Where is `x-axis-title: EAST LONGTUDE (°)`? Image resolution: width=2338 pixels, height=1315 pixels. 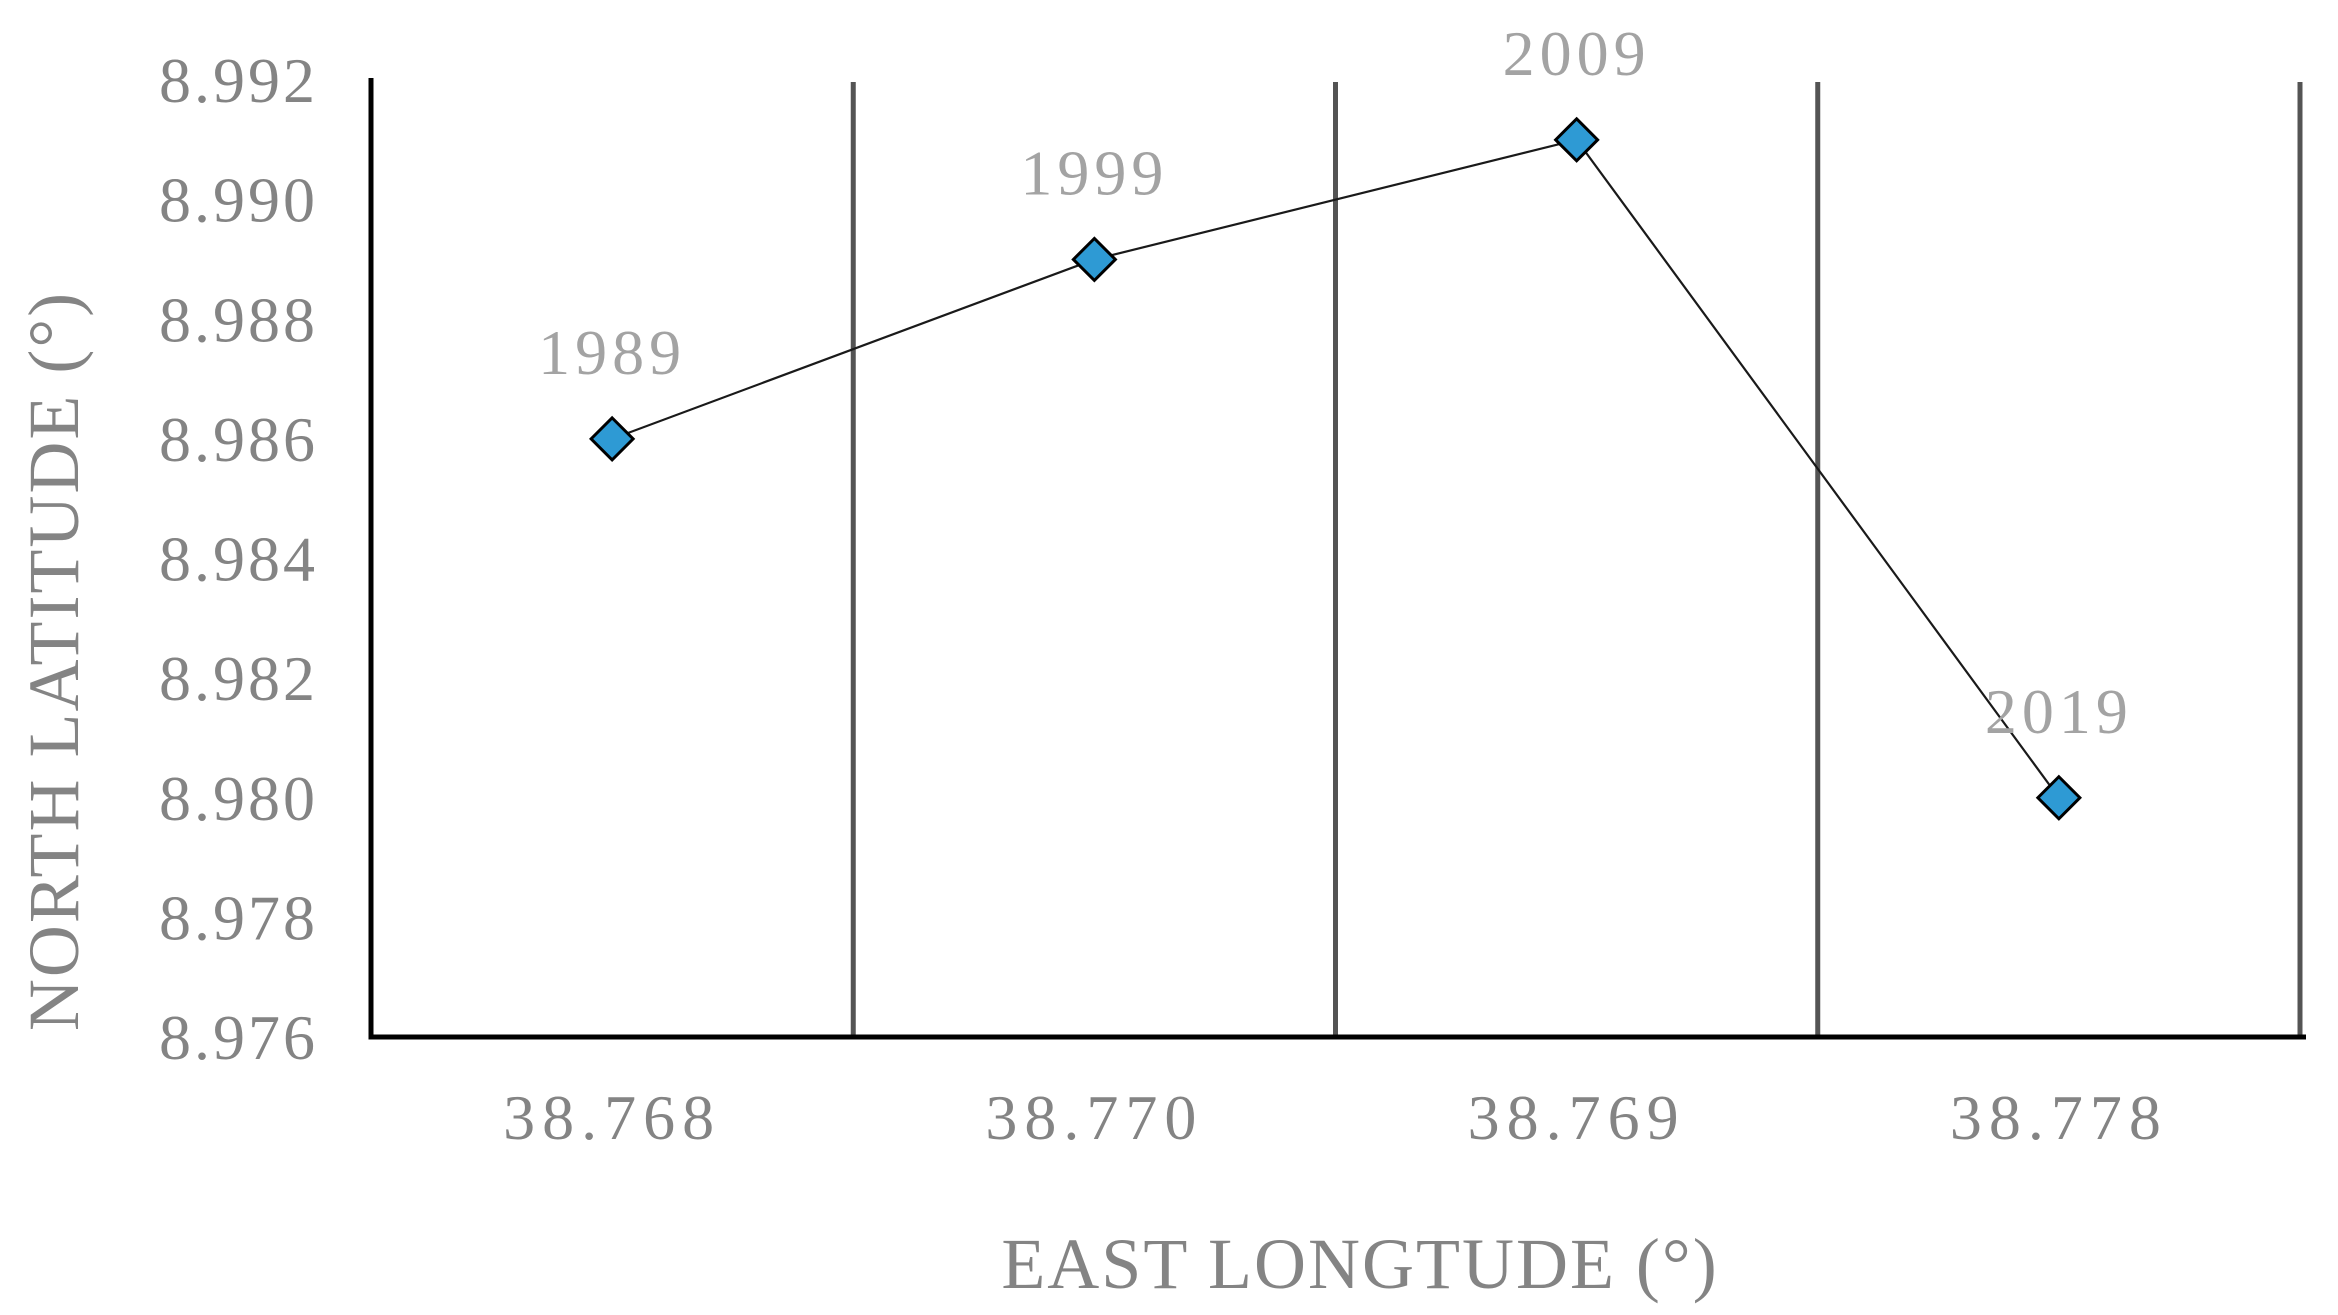 x-axis-title: EAST LONGTUDE (°) is located at coordinates (1360, 1264).